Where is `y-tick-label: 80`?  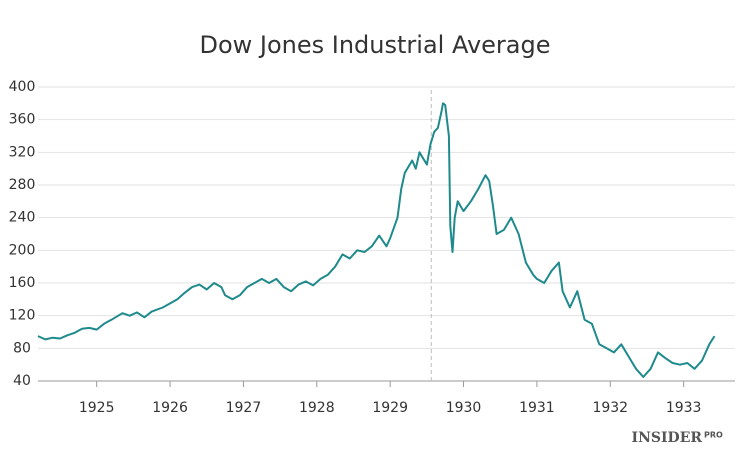
y-tick-label: 80 is located at coordinates (22, 348).